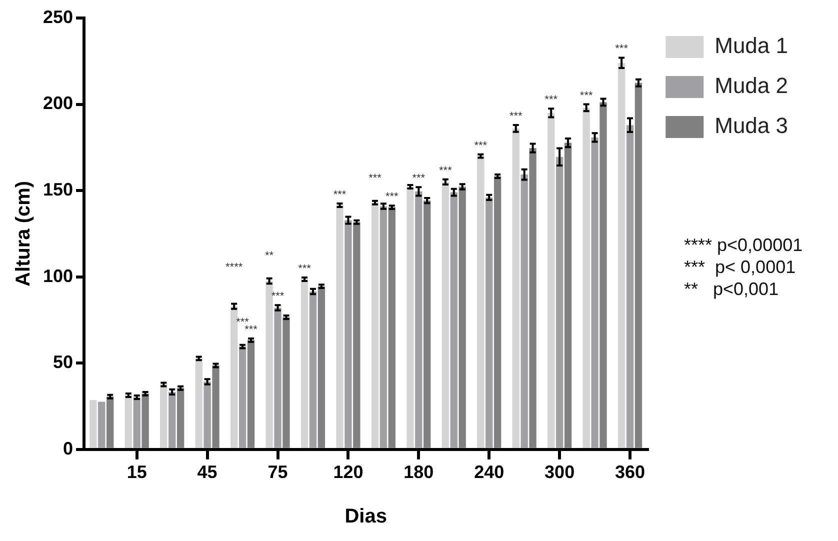  What do you see at coordinates (58, 103) in the screenshot?
I see `y-tick-label: 200` at bounding box center [58, 103].